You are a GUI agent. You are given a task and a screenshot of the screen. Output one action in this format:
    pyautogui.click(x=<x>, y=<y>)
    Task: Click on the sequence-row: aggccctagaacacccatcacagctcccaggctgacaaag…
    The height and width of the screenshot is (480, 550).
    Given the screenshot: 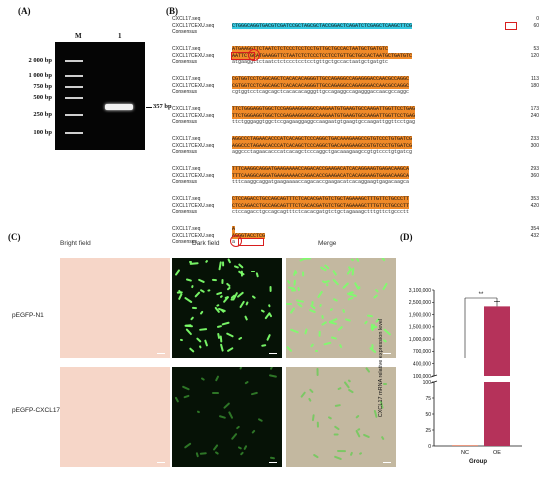 What is the action you would take?
    pyautogui.click(x=322, y=152)
    